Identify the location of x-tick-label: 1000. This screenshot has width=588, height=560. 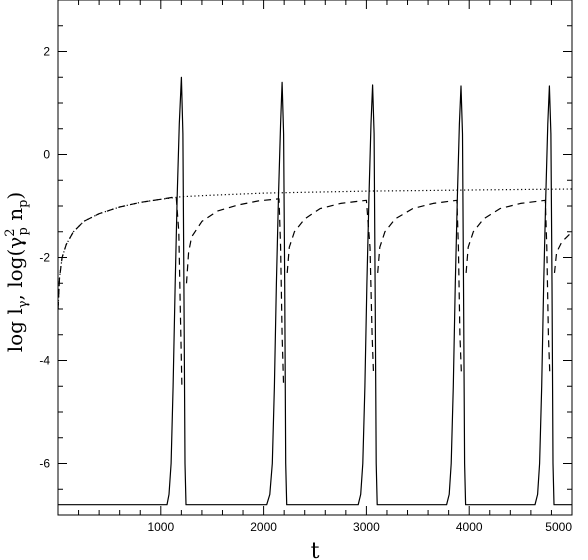
(160, 527).